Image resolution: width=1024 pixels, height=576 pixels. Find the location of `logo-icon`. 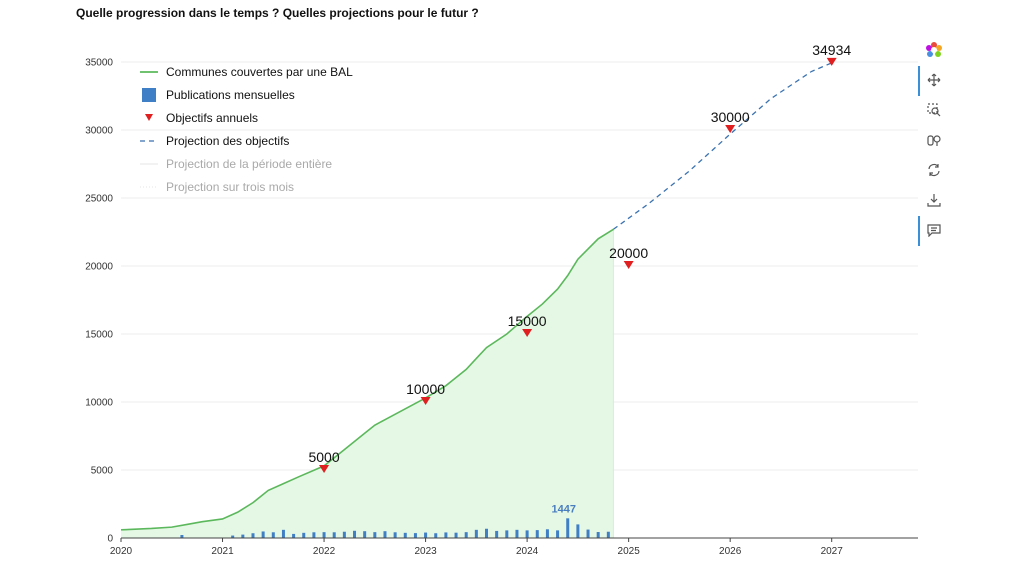

logo-icon is located at coordinates (934, 50).